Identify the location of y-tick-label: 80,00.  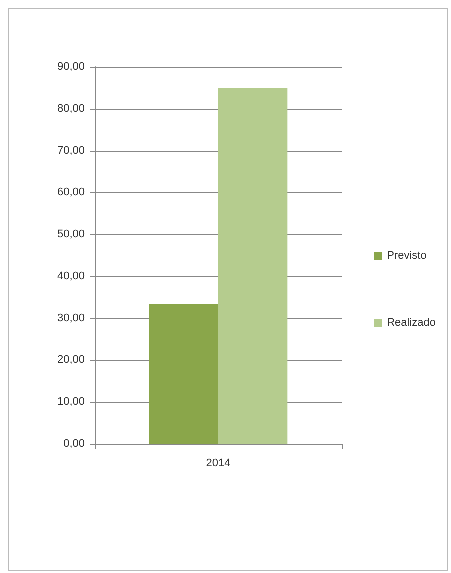
(71, 108).